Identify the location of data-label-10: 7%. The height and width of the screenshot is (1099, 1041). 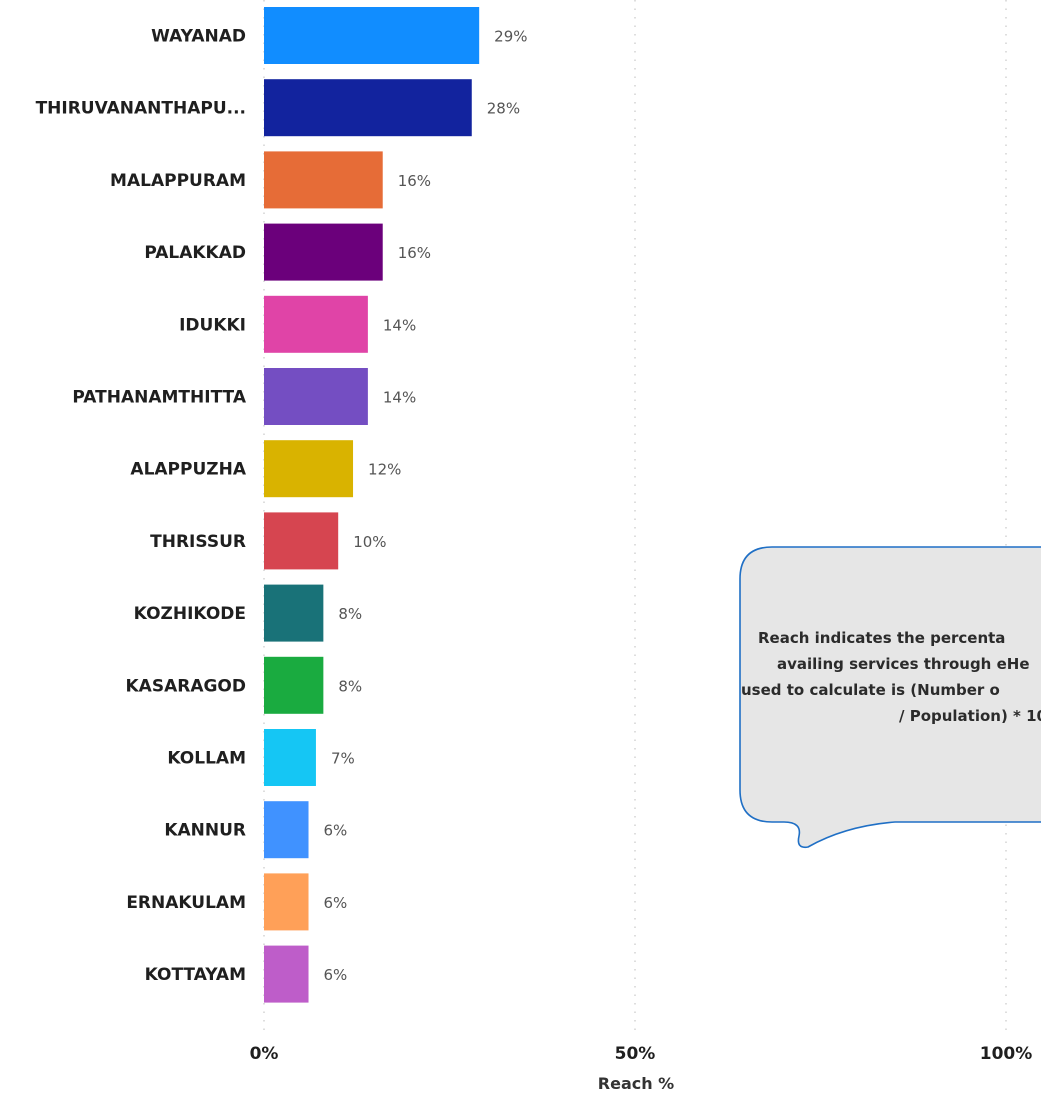
(343, 759).